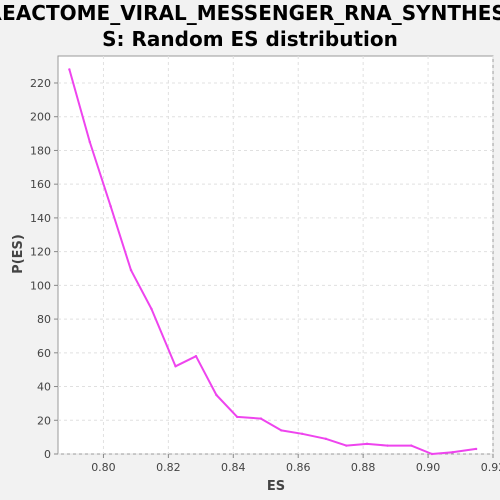 Image resolution: width=500 pixels, height=500 pixels. I want to click on x-axis-label: ES, so click(276, 486).